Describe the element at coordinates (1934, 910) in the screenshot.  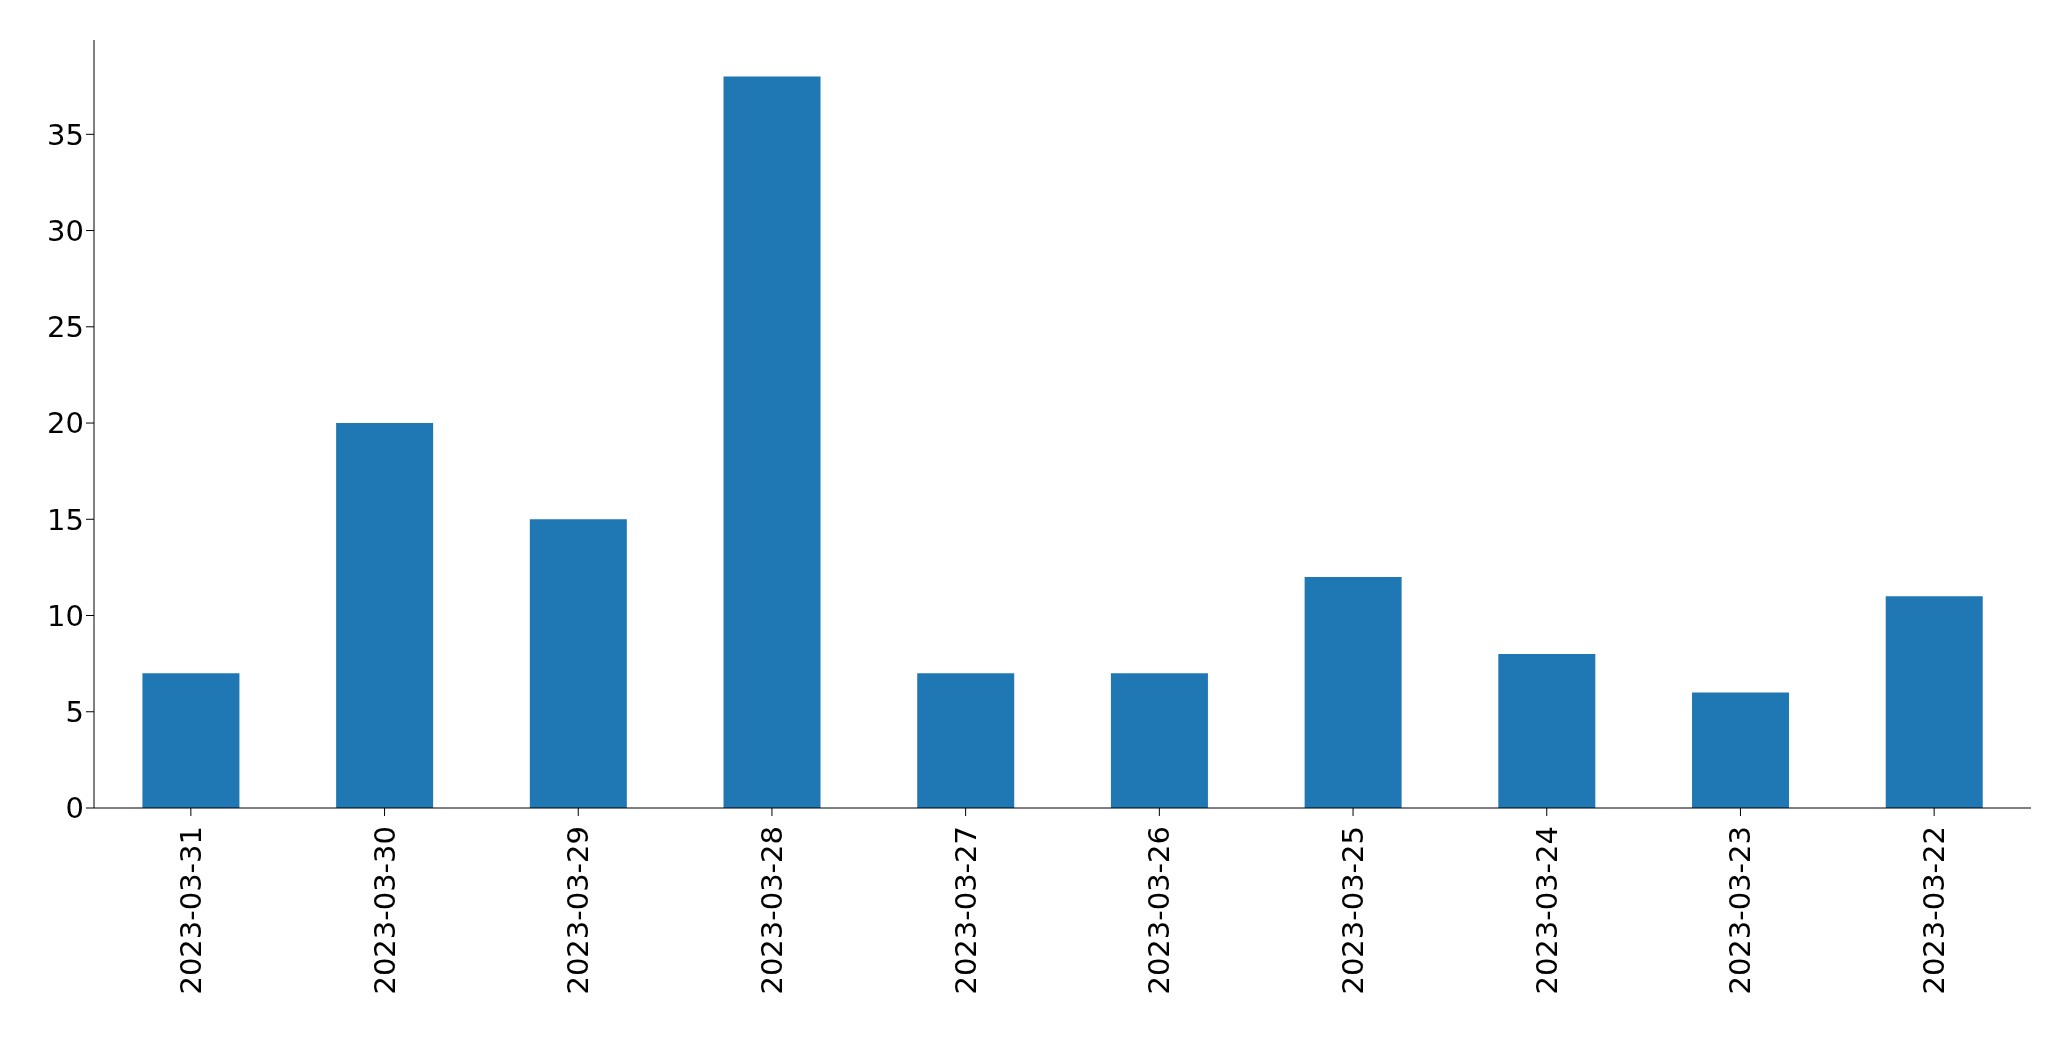
I see `x-tick-label: 2023-03-22` at that location.